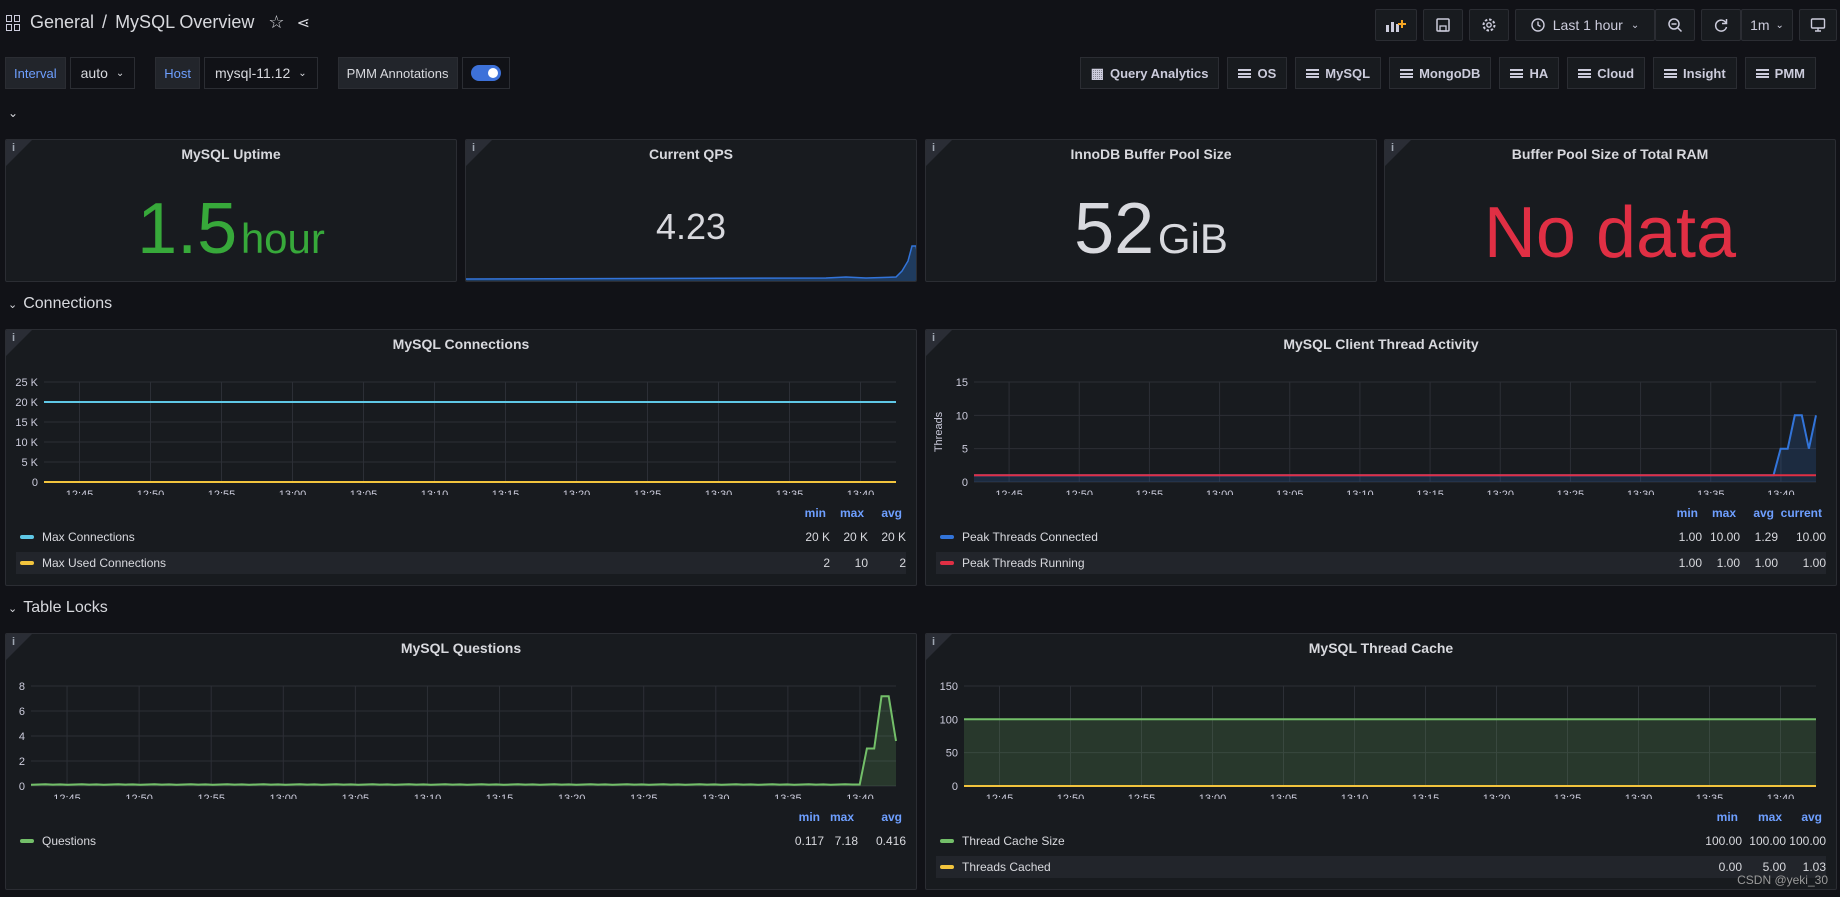  I want to click on share-icon: ⋖, so click(303, 23).